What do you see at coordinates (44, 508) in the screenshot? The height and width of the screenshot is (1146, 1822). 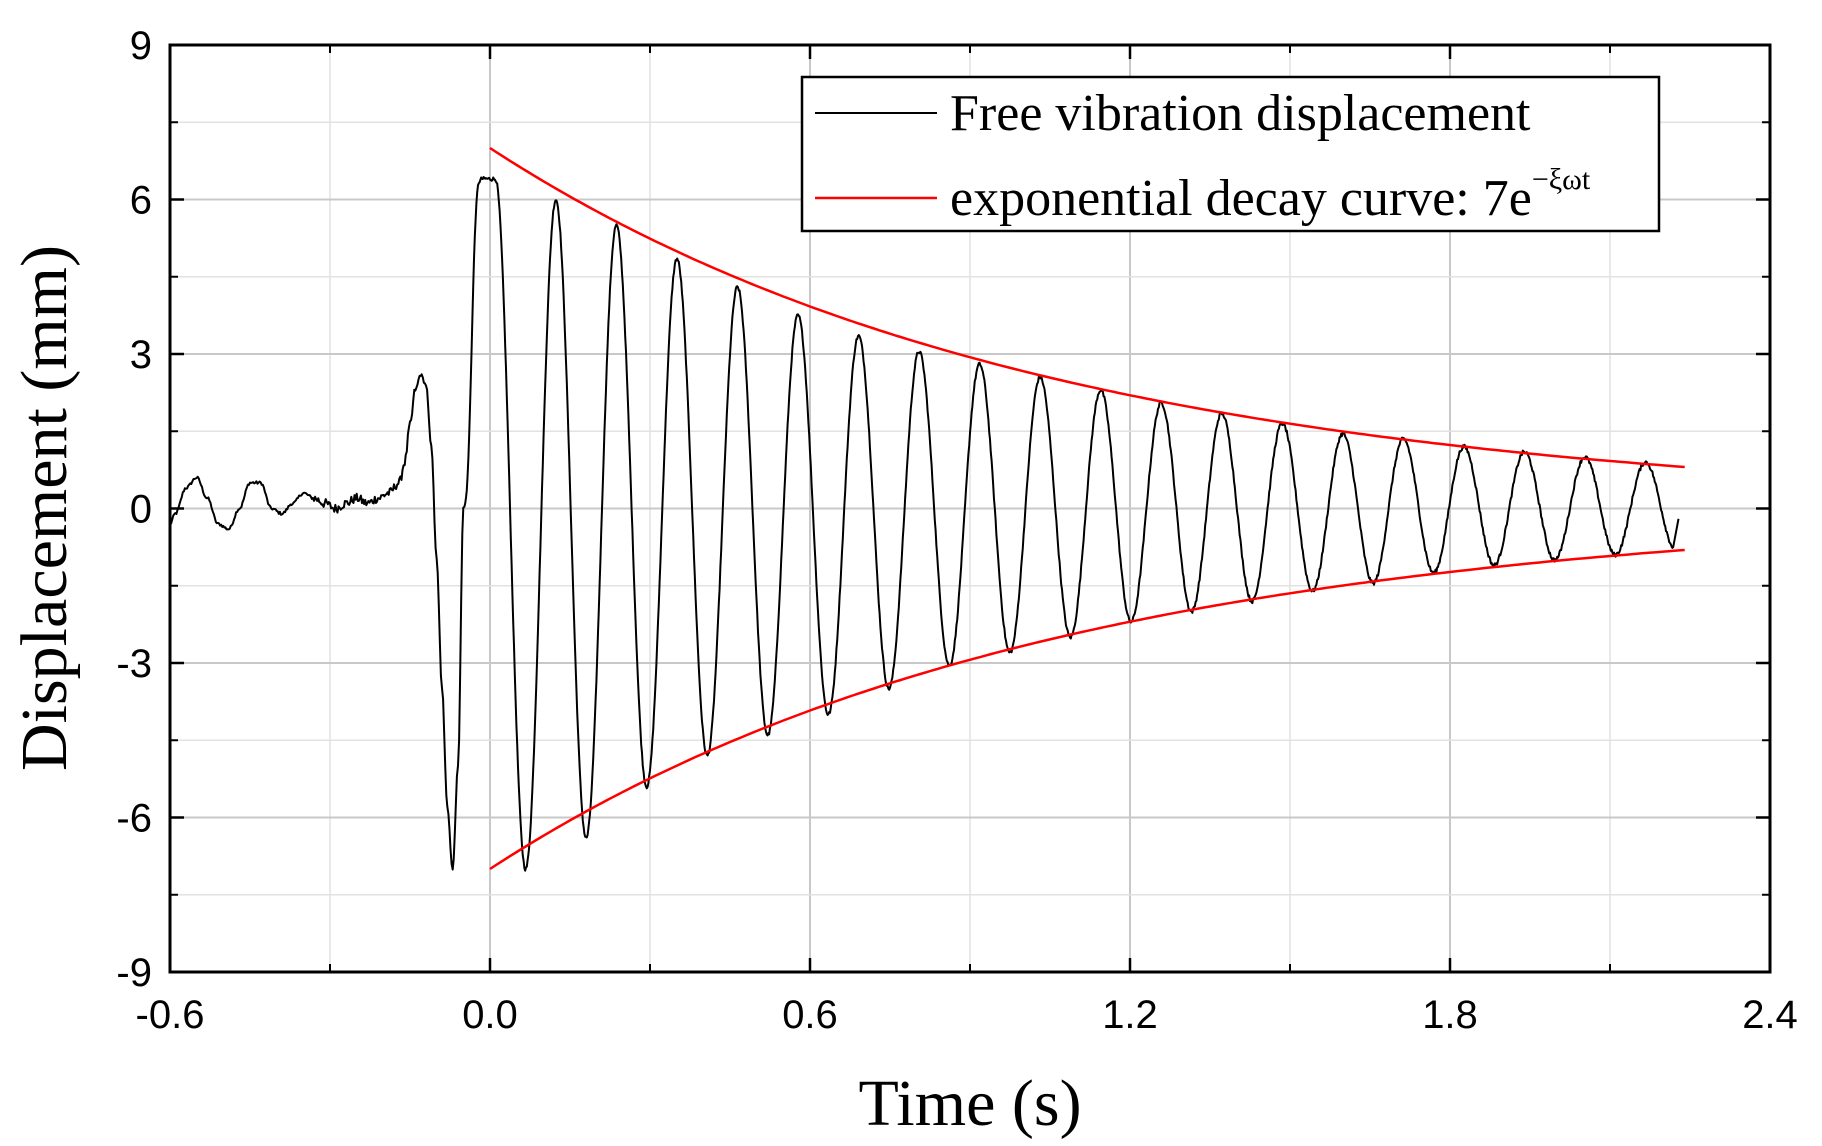 I see `y-axis-title: Displacement (mm)` at bounding box center [44, 508].